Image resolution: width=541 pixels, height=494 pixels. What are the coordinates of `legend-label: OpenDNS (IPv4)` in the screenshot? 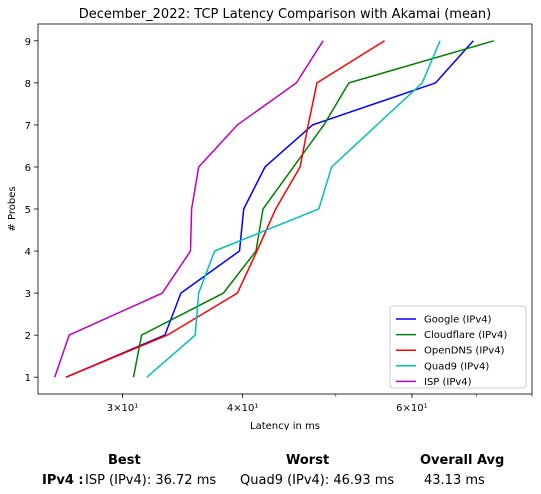 It's located at (464, 351).